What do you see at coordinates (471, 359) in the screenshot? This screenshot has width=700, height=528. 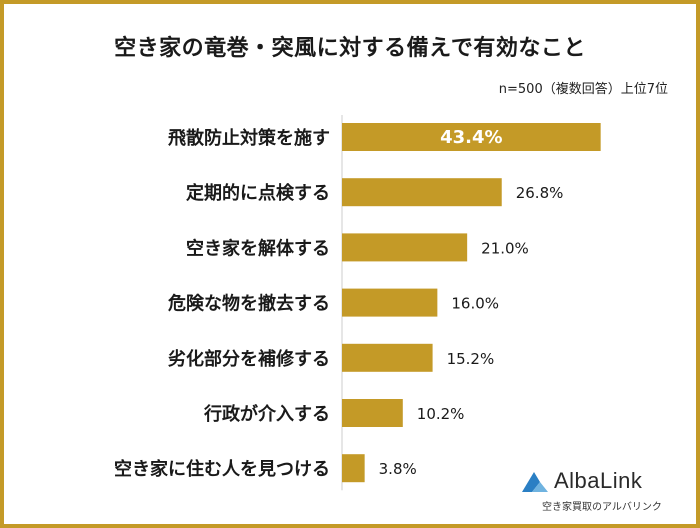 I see `value-label: 15.2%` at bounding box center [471, 359].